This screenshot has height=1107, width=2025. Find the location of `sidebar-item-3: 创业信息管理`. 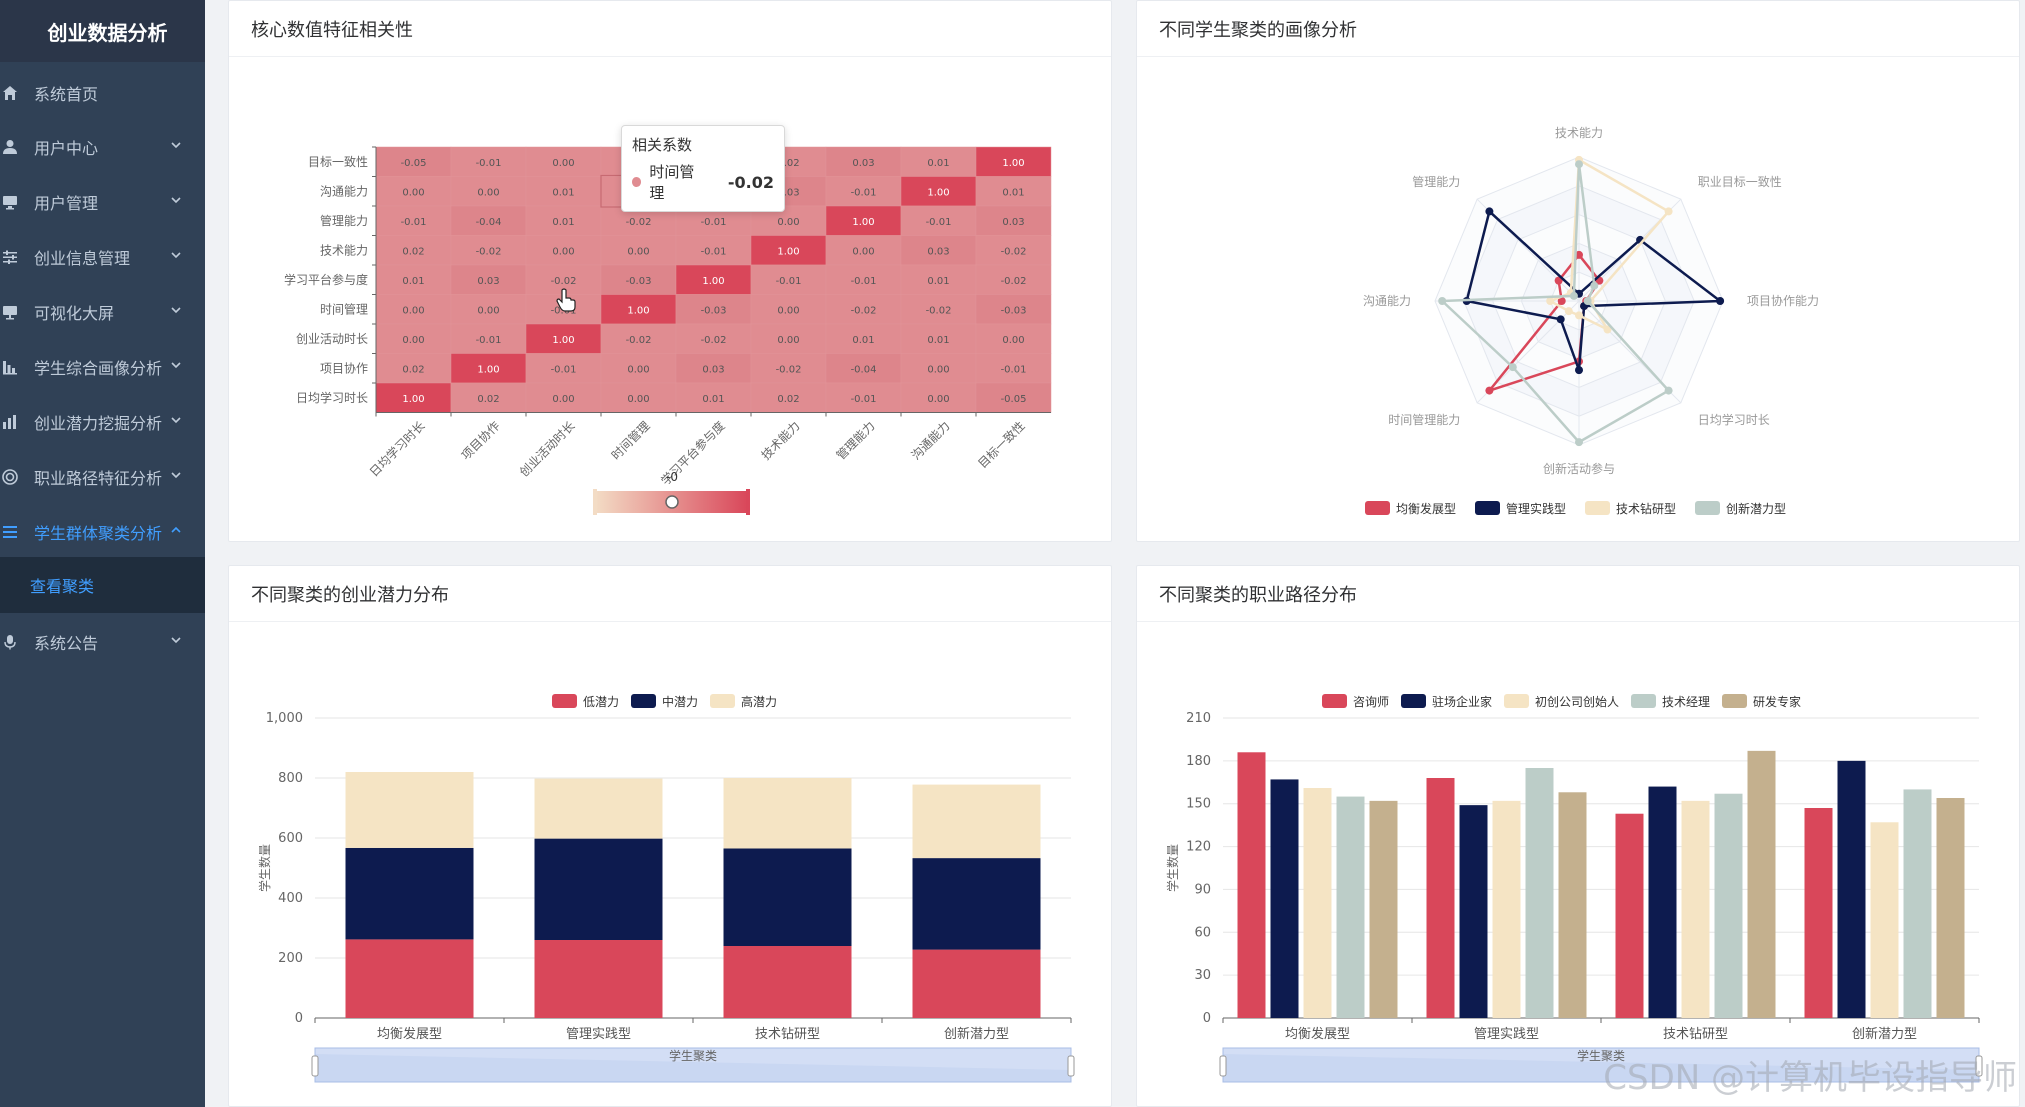

sidebar-item-3: 创业信息管理 is located at coordinates (102, 256).